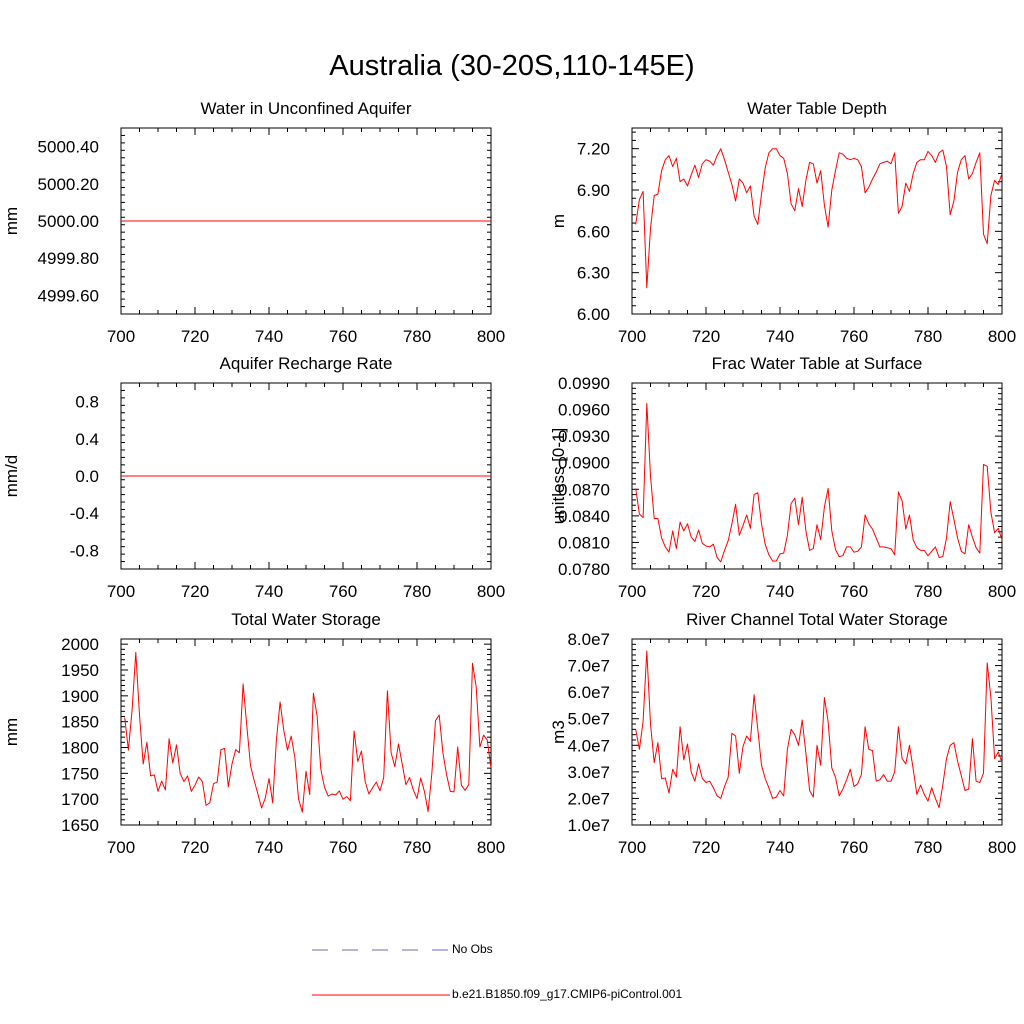  I want to click on y-axis-label: unitless [0-1], so click(558, 476).